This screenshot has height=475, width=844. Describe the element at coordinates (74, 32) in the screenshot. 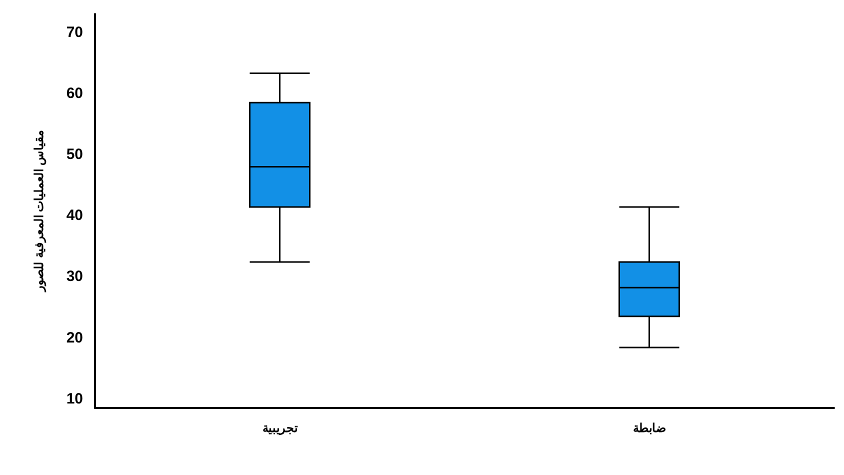

I see `y-tick-label: 70` at that location.